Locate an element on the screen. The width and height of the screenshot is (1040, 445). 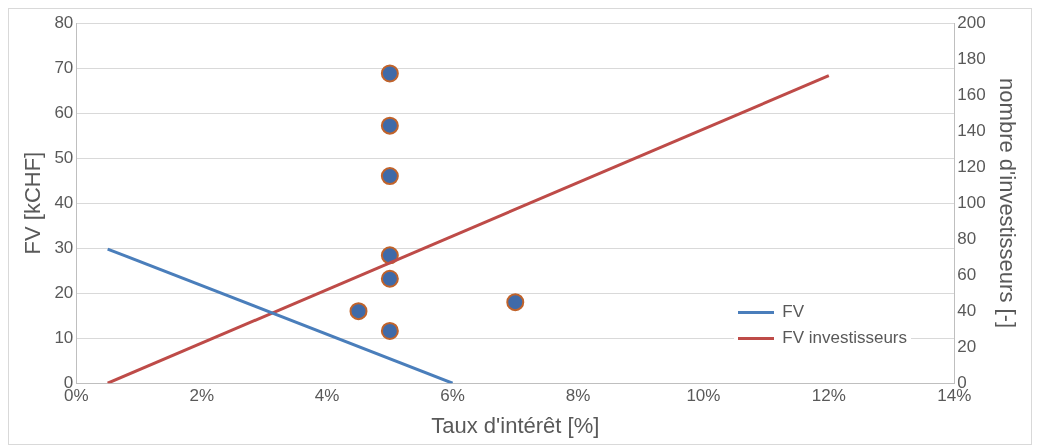
y-tick-label: 60 is located at coordinates (64, 112).